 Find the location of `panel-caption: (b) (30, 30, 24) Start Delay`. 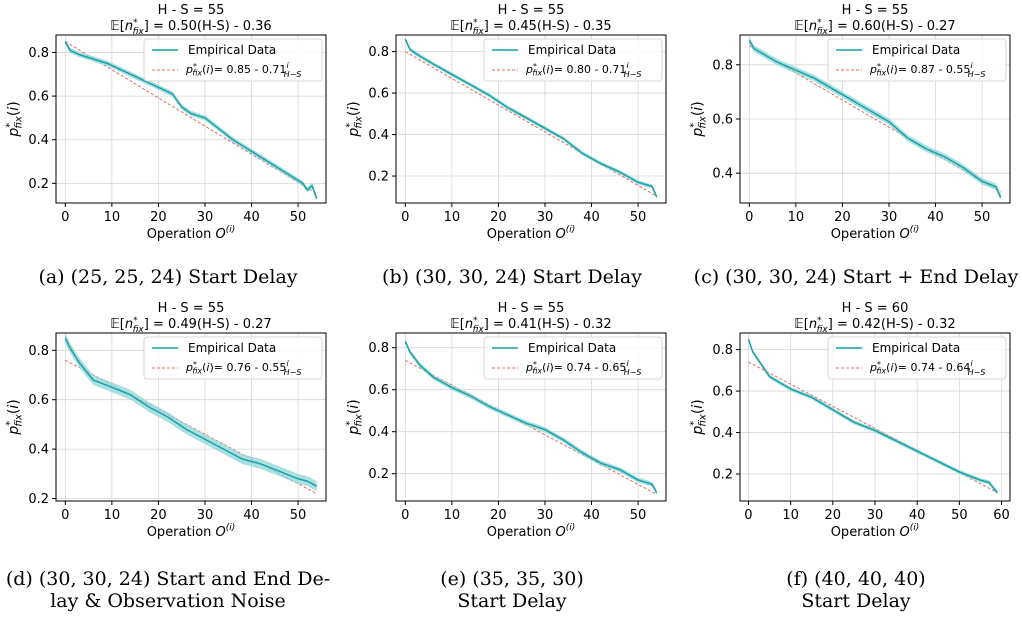

panel-caption: (b) (30, 30, 24) Start Delay is located at coordinates (512, 277).